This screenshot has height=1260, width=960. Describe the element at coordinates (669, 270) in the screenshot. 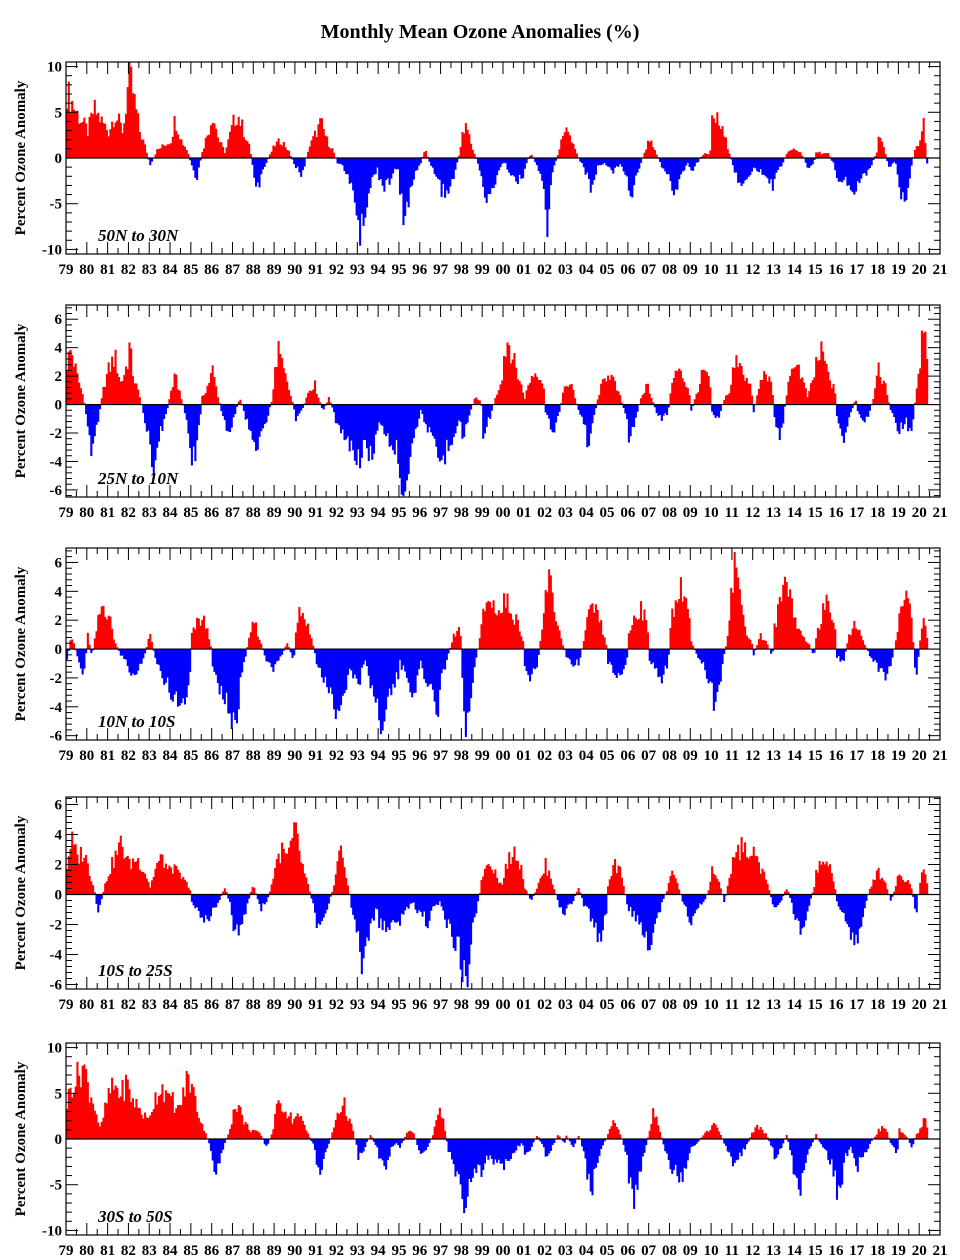

I see `x-tick-label: 08` at that location.